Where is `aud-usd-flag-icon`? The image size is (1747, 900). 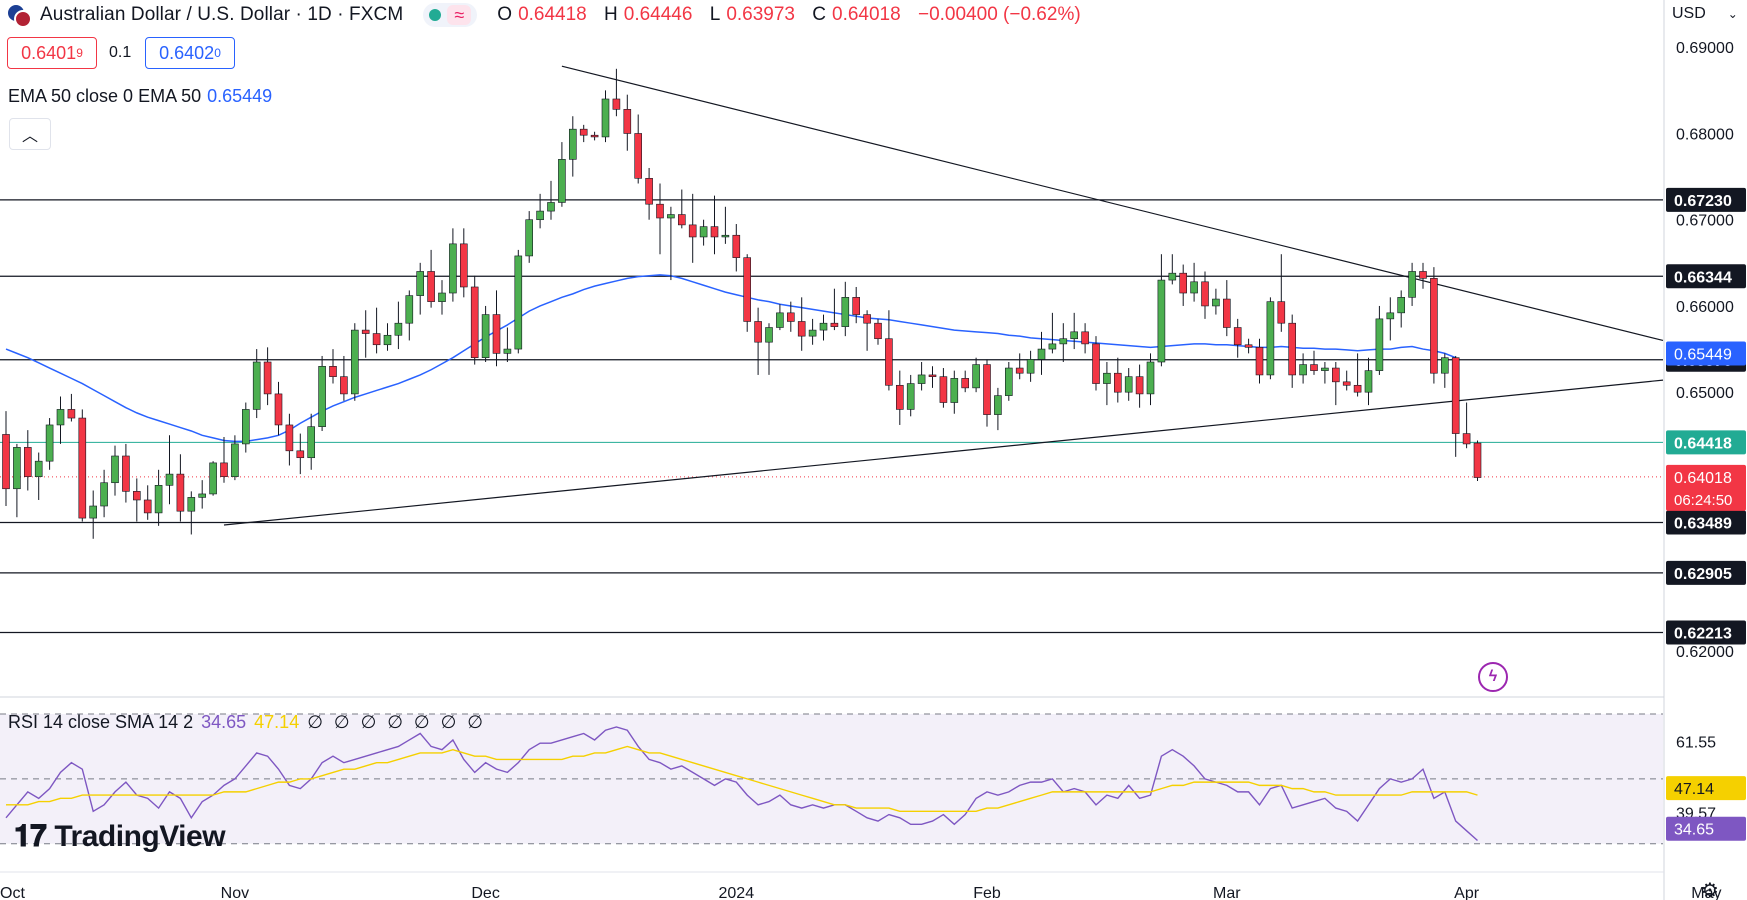
aud-usd-flag-icon is located at coordinates (20, 15).